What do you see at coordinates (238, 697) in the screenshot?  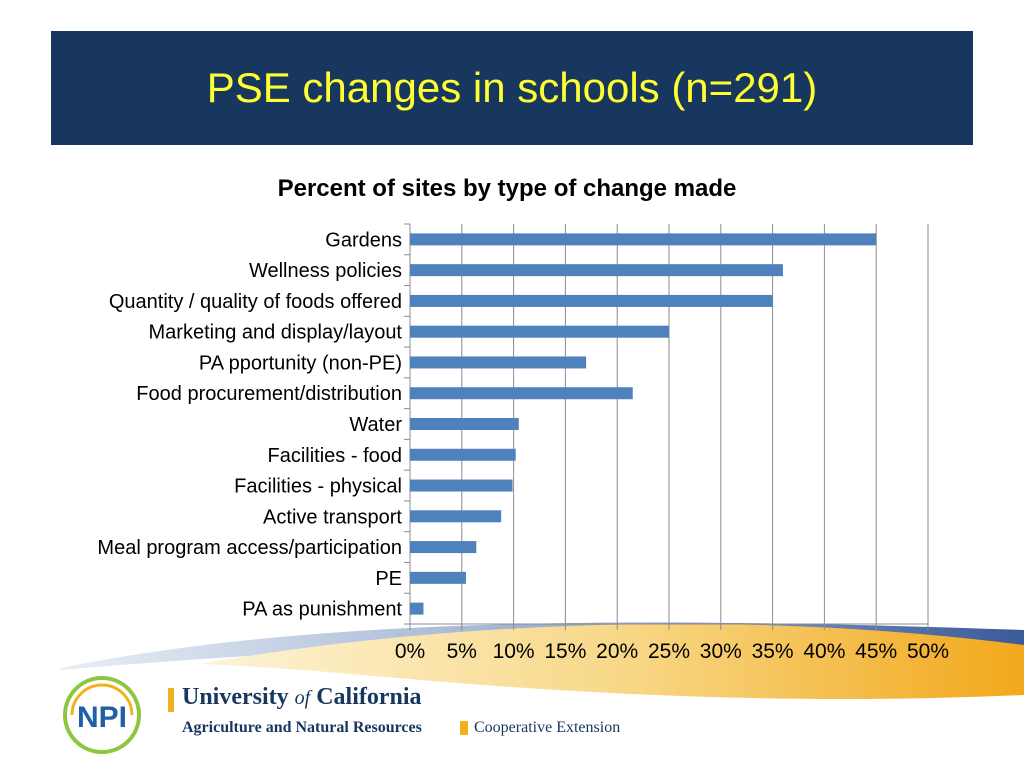 I see `university-name-part1: University` at bounding box center [238, 697].